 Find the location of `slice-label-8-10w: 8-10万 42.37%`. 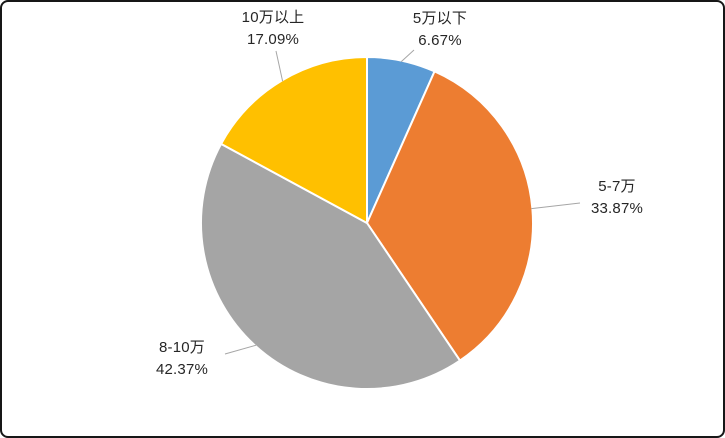

slice-label-8-10w: 8-10万 42.37% is located at coordinates (182, 359).